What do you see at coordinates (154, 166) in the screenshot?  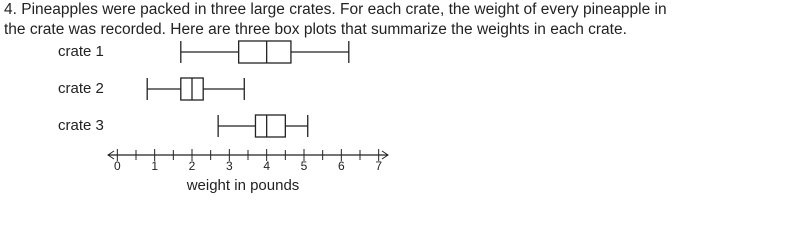 I see `x-tick-label: 1` at bounding box center [154, 166].